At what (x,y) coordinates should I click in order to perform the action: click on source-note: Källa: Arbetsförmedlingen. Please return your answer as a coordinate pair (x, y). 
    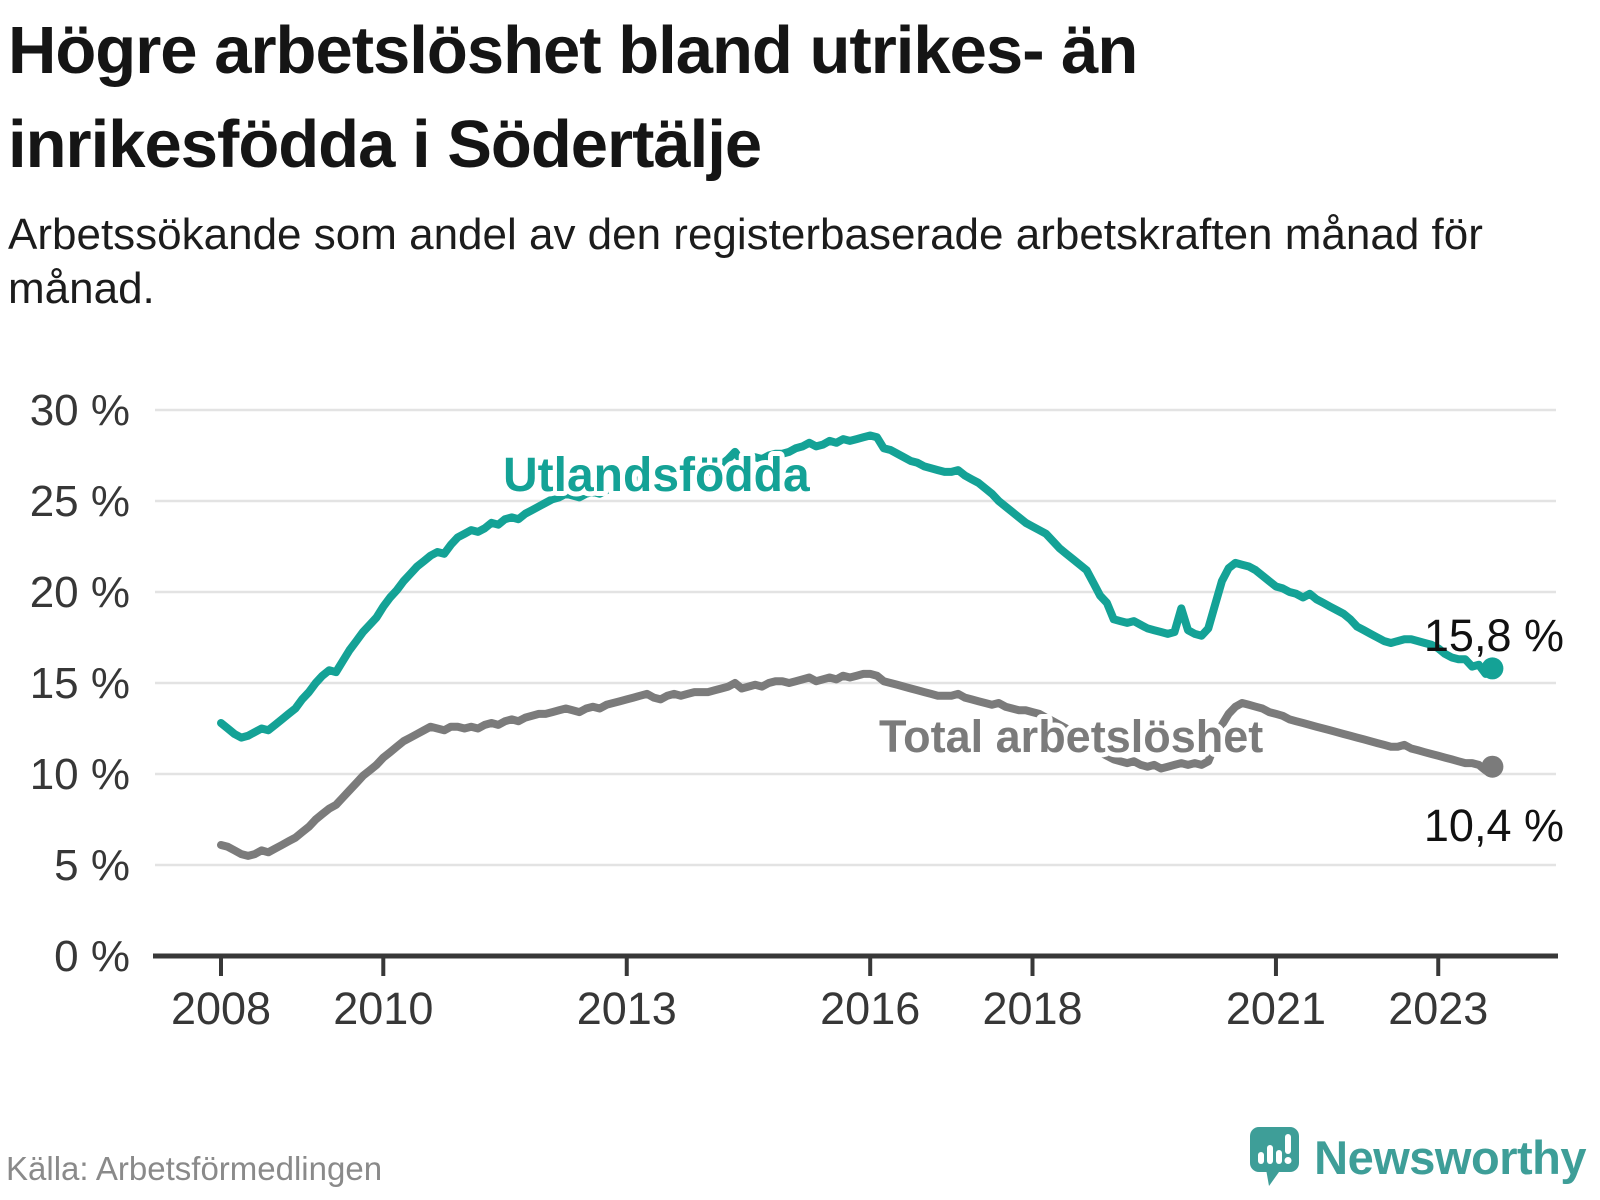
    Looking at the image, I should click on (194, 1168).